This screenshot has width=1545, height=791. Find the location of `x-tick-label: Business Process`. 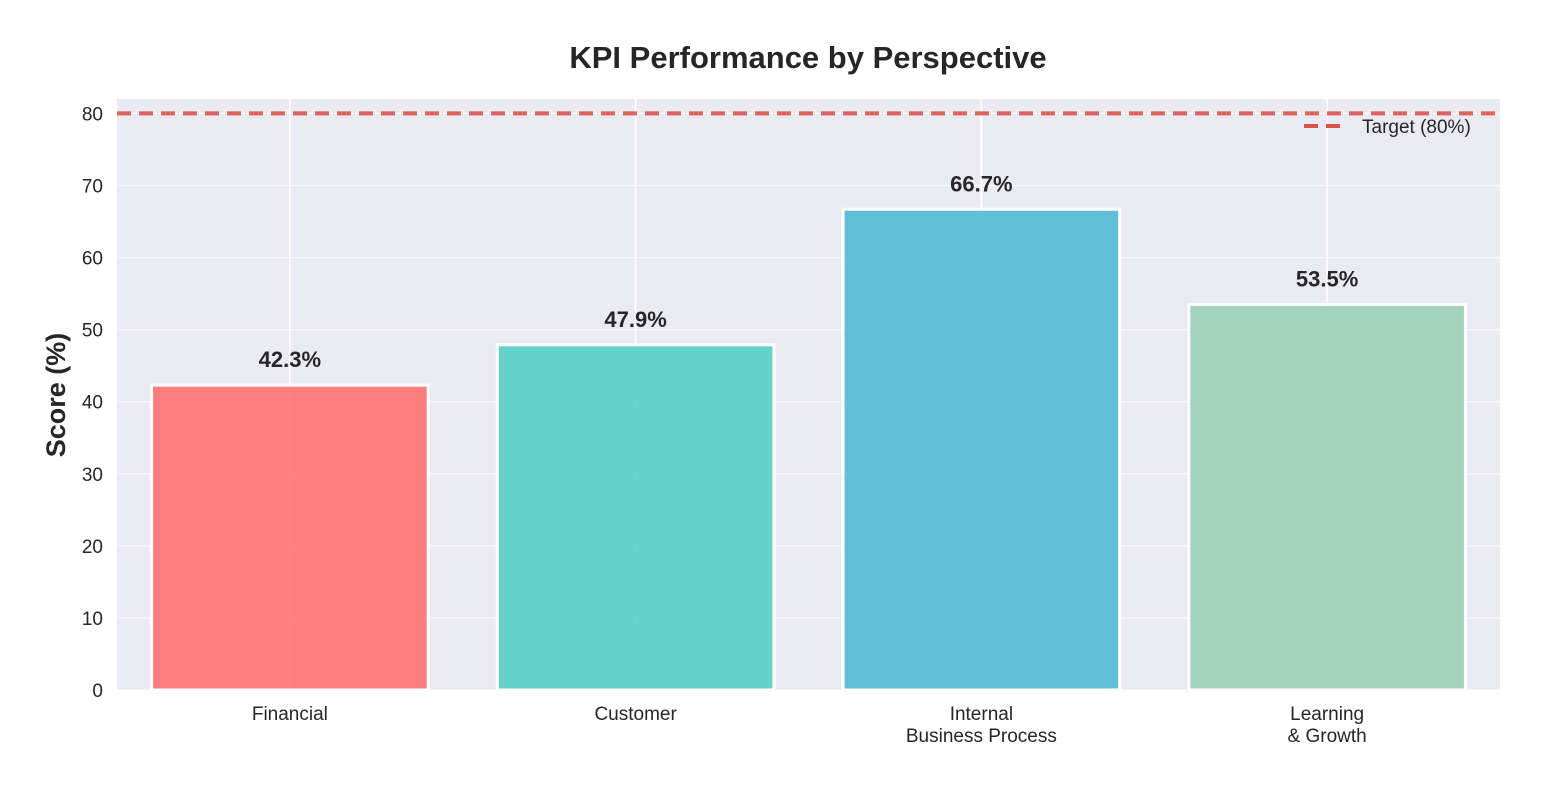

x-tick-label: Business Process is located at coordinates (981, 736).